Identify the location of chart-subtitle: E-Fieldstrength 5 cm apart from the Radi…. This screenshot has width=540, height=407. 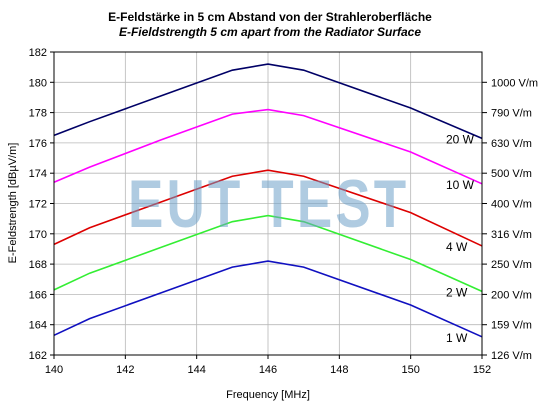
(270, 32).